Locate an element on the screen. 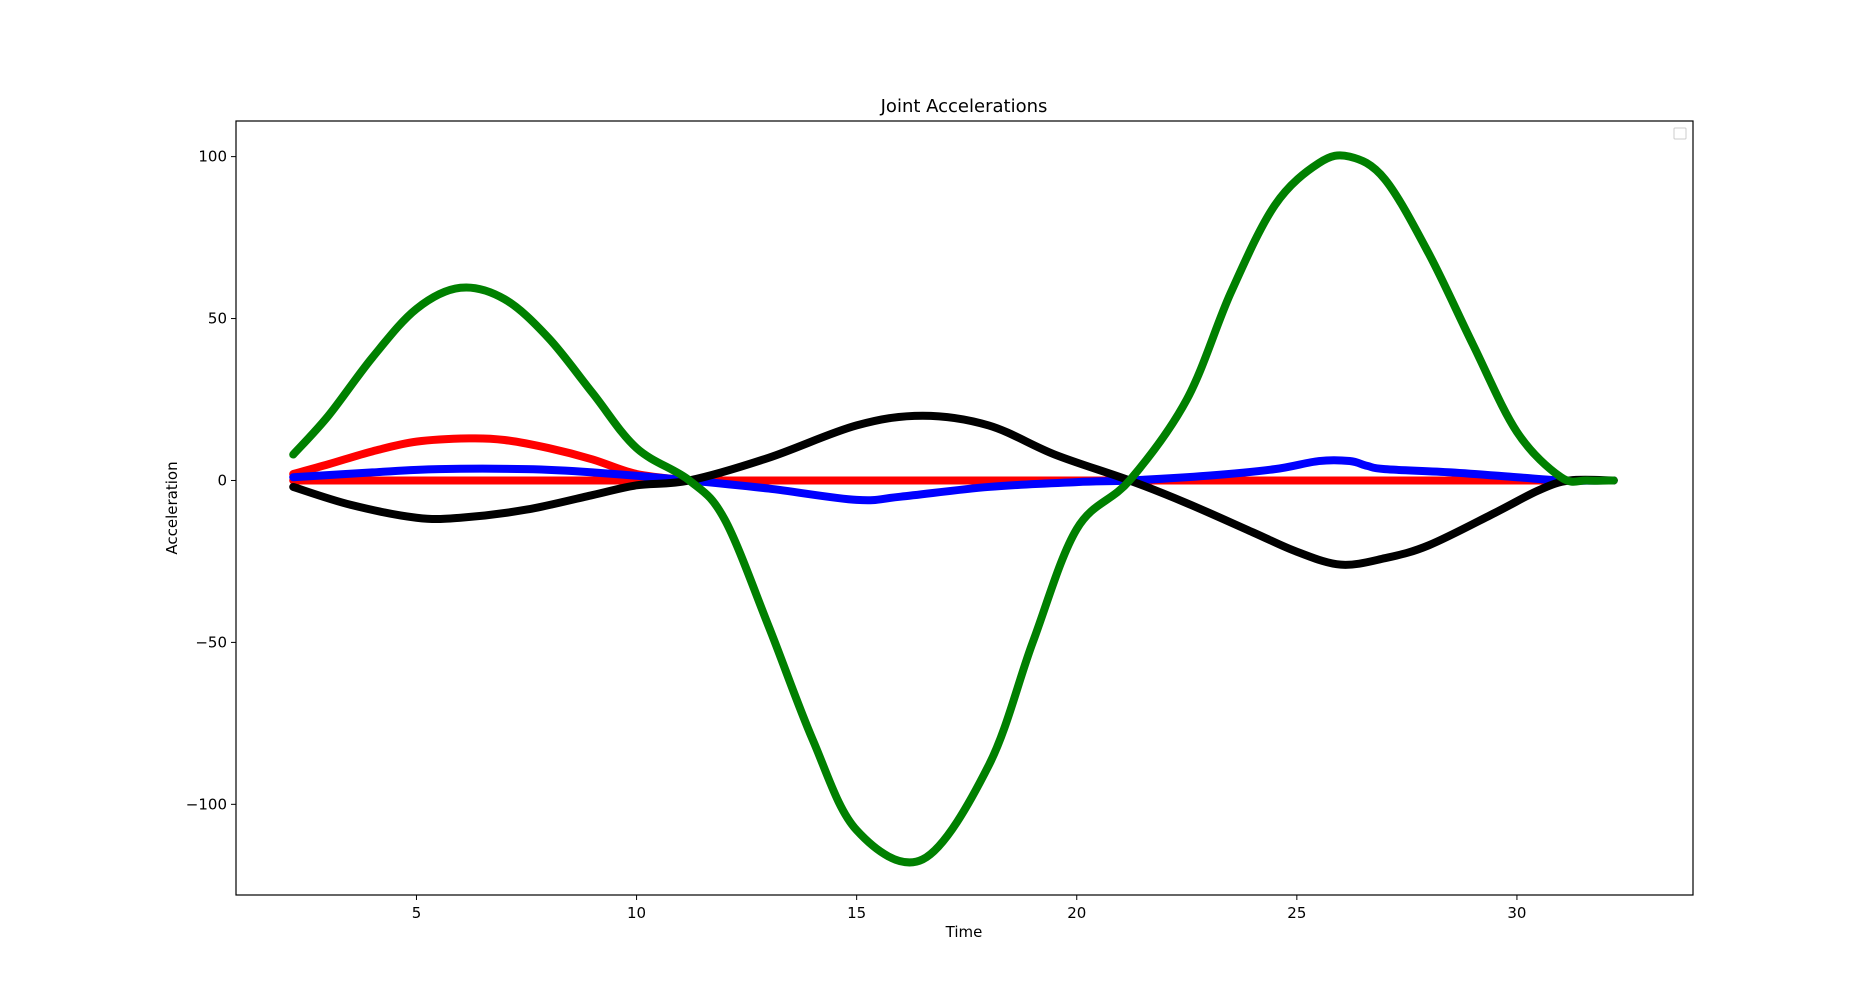 Image resolution: width=1853 pixels, height=996 pixels. x-tick-label: 15 is located at coordinates (856, 913).